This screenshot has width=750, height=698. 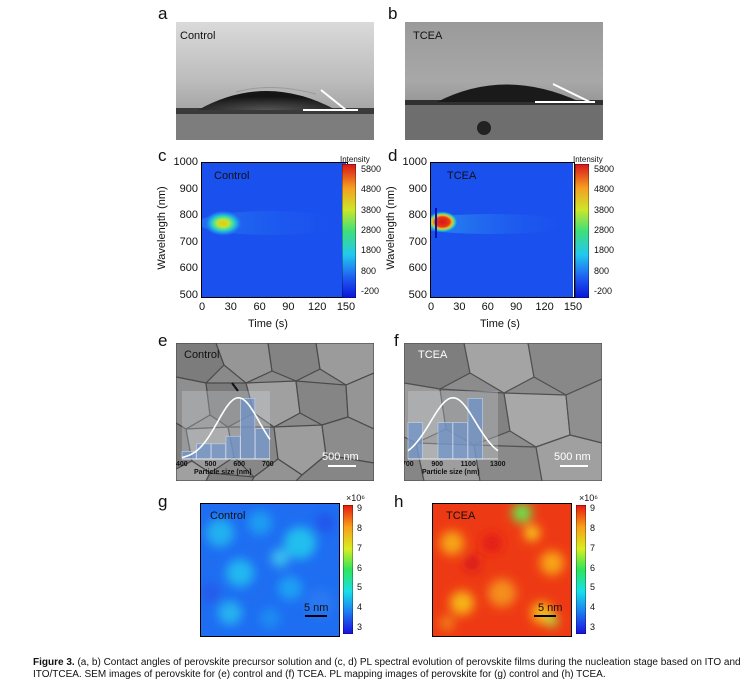 What do you see at coordinates (163, 501) in the screenshot?
I see `panel-letter-g: g` at bounding box center [163, 501].